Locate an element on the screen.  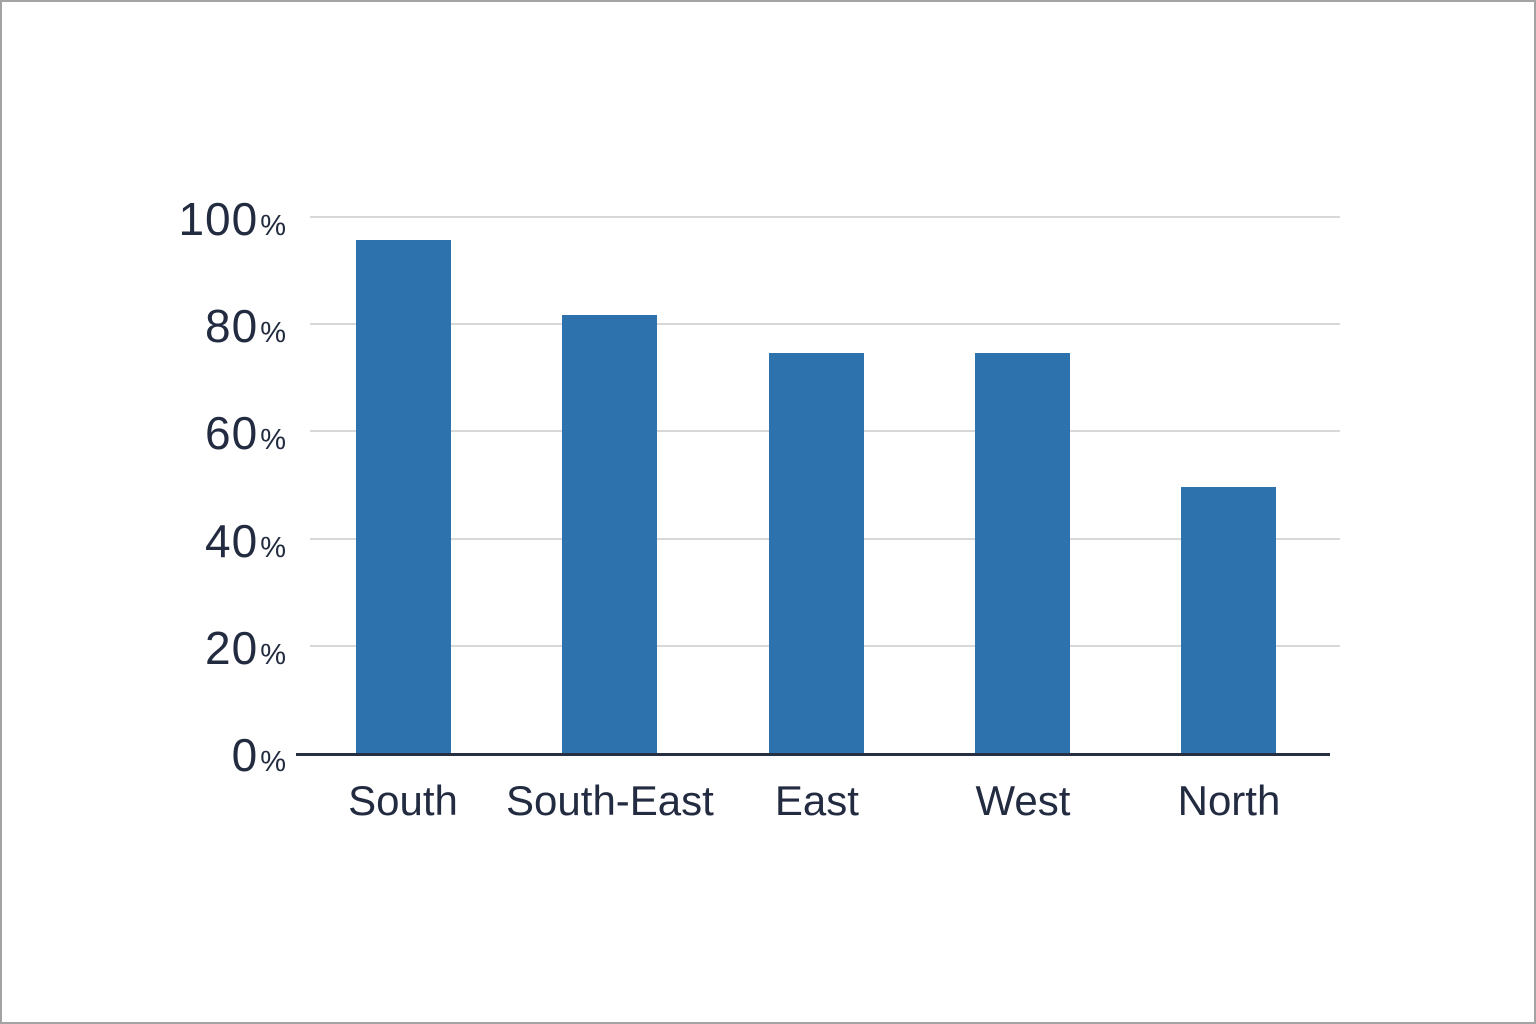
y-tick-label-100: 100% is located at coordinates (232, 219).